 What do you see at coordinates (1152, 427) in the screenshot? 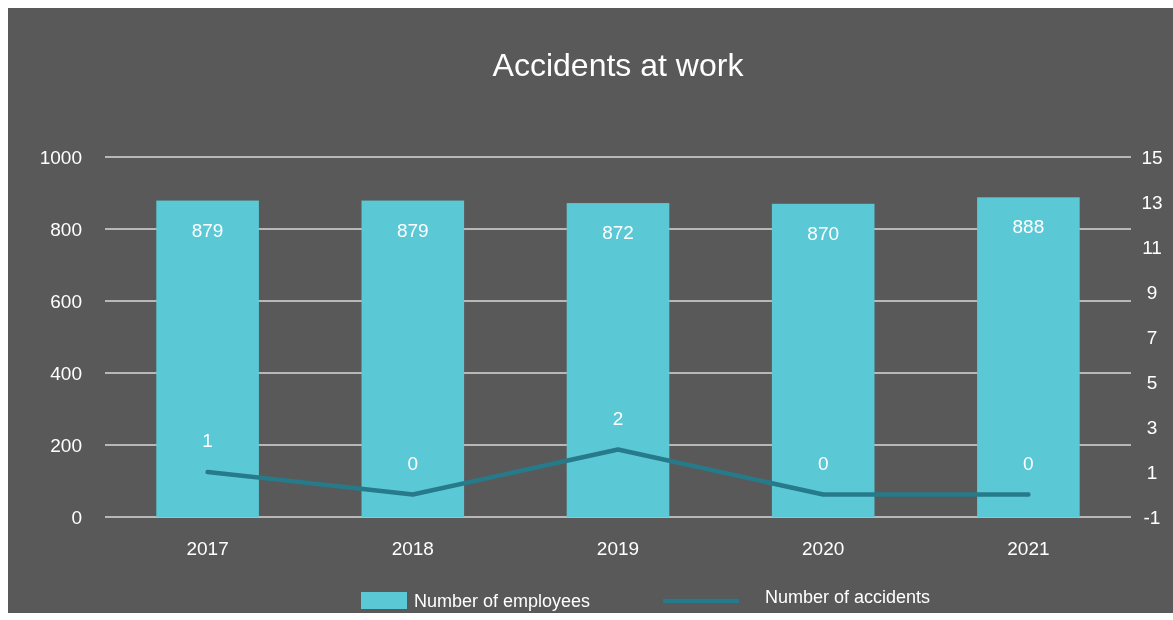
I see `y2-tick-label: 3` at bounding box center [1152, 427].